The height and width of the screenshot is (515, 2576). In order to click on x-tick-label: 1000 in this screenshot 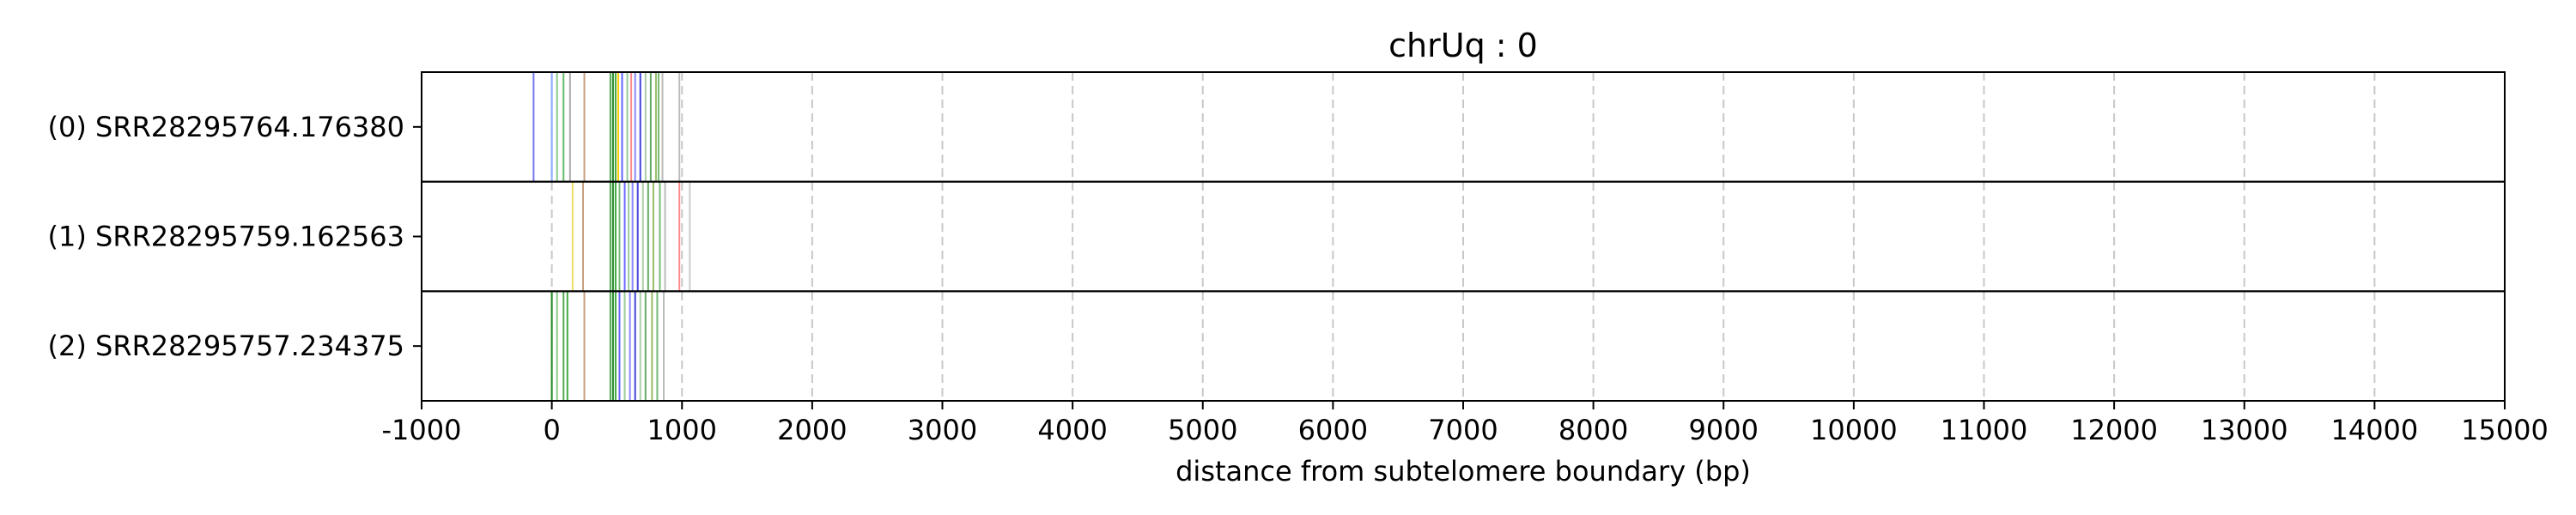, I will do `click(682, 430)`.